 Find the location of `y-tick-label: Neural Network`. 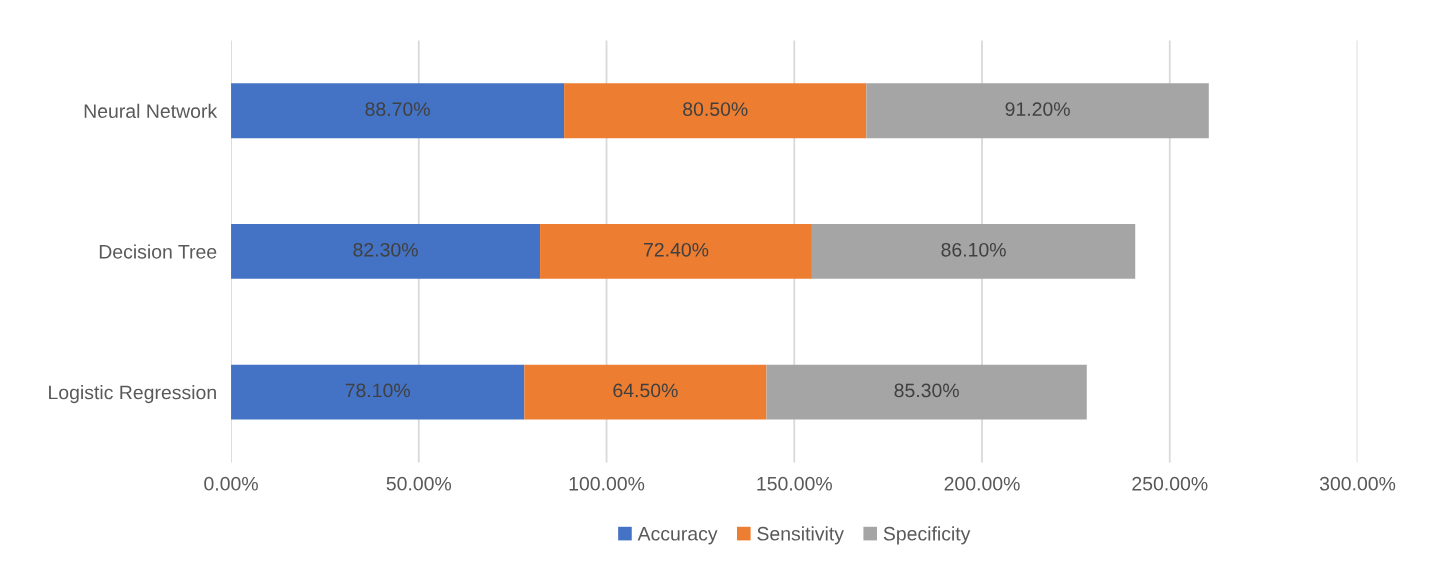

y-tick-label: Neural Network is located at coordinates (151, 111).